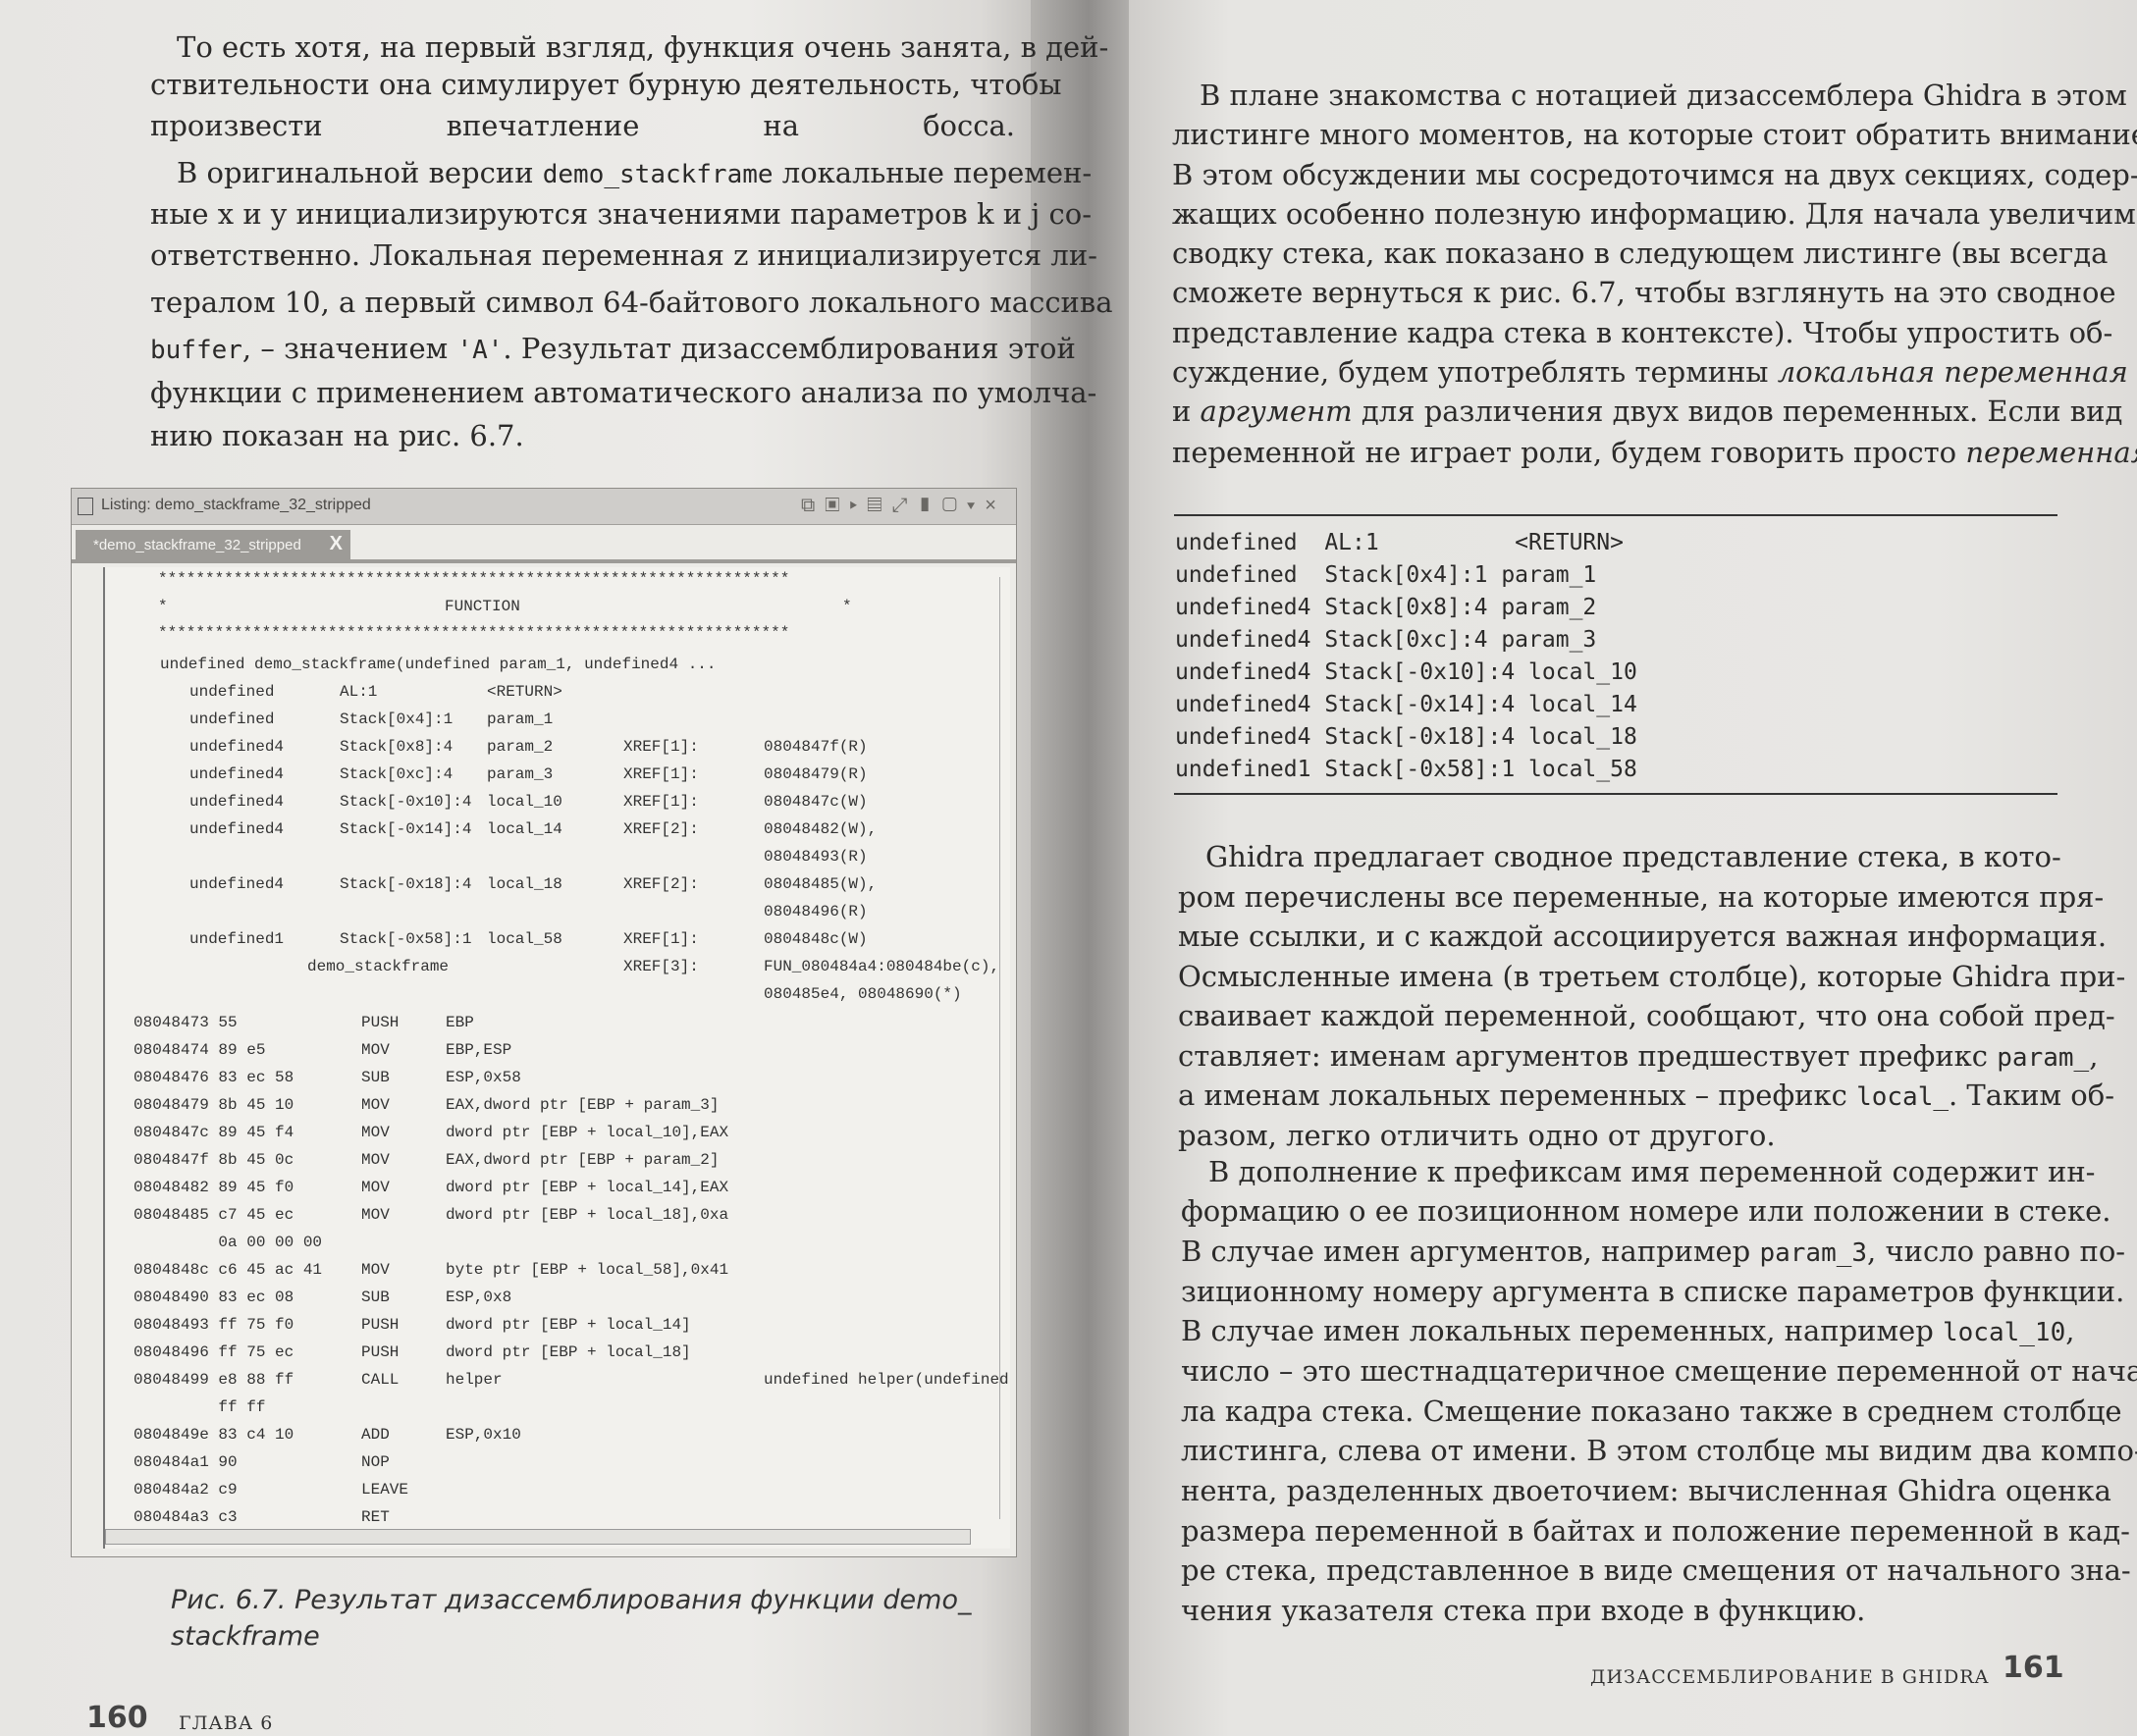 The image size is (2137, 1736). What do you see at coordinates (397, 747) in the screenshot?
I see `variable-cell: Stack[0x8]:4` at bounding box center [397, 747].